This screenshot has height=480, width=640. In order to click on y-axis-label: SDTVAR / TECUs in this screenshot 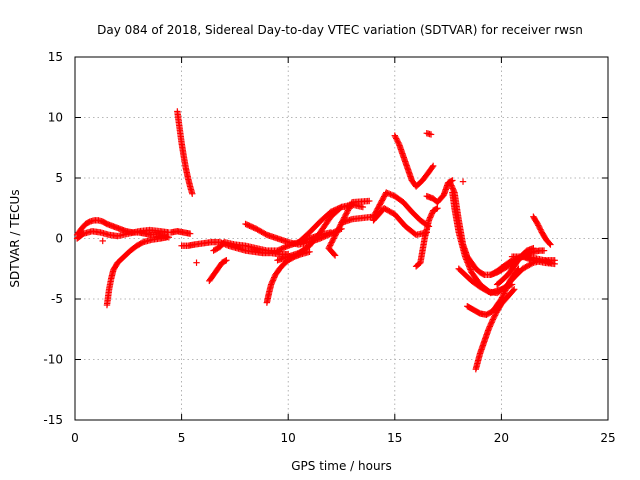, I will do `click(15, 238)`.